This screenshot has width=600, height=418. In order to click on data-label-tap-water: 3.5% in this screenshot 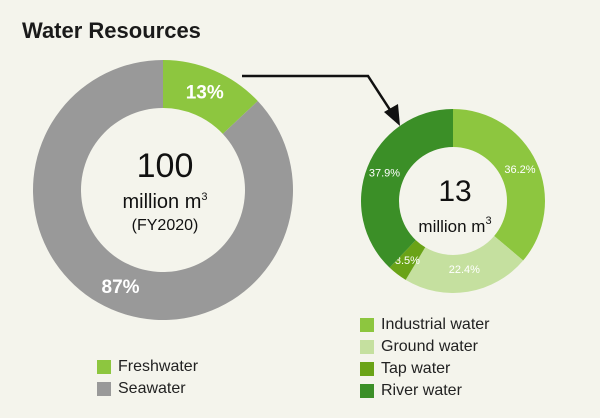, I will do `click(407, 261)`.